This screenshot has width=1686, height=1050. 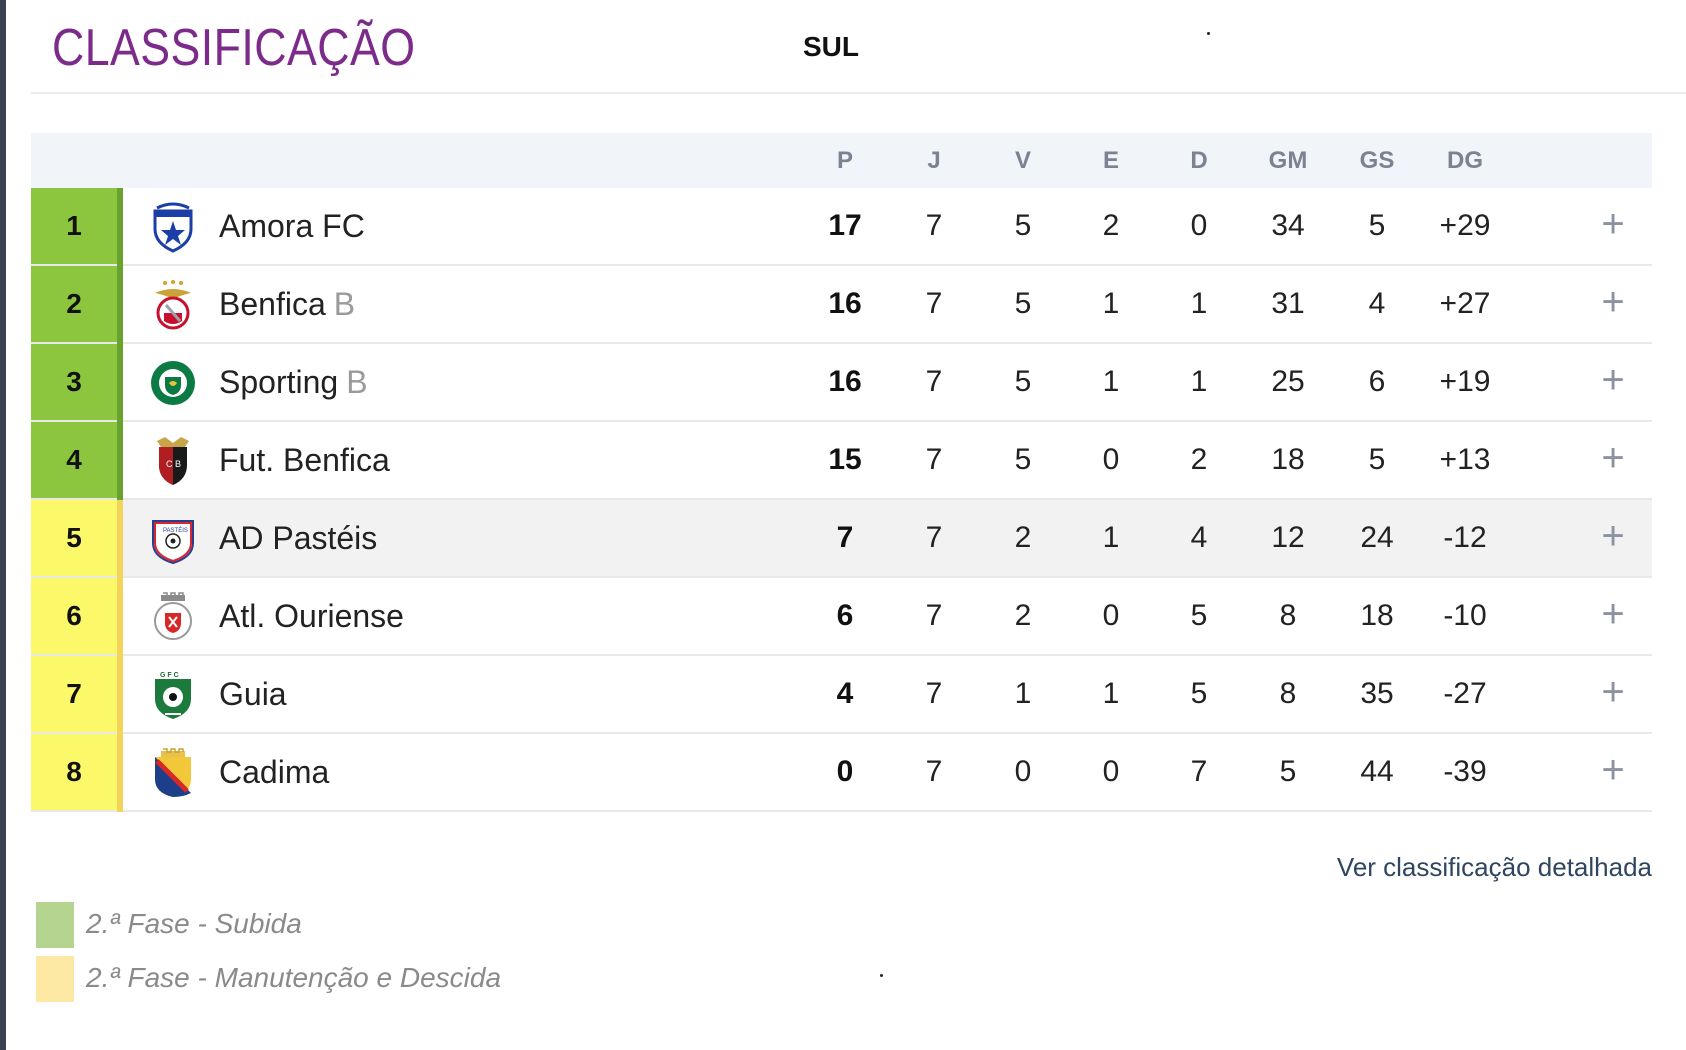 What do you see at coordinates (1377, 225) in the screenshot?
I see `stat-gs: 5` at bounding box center [1377, 225].